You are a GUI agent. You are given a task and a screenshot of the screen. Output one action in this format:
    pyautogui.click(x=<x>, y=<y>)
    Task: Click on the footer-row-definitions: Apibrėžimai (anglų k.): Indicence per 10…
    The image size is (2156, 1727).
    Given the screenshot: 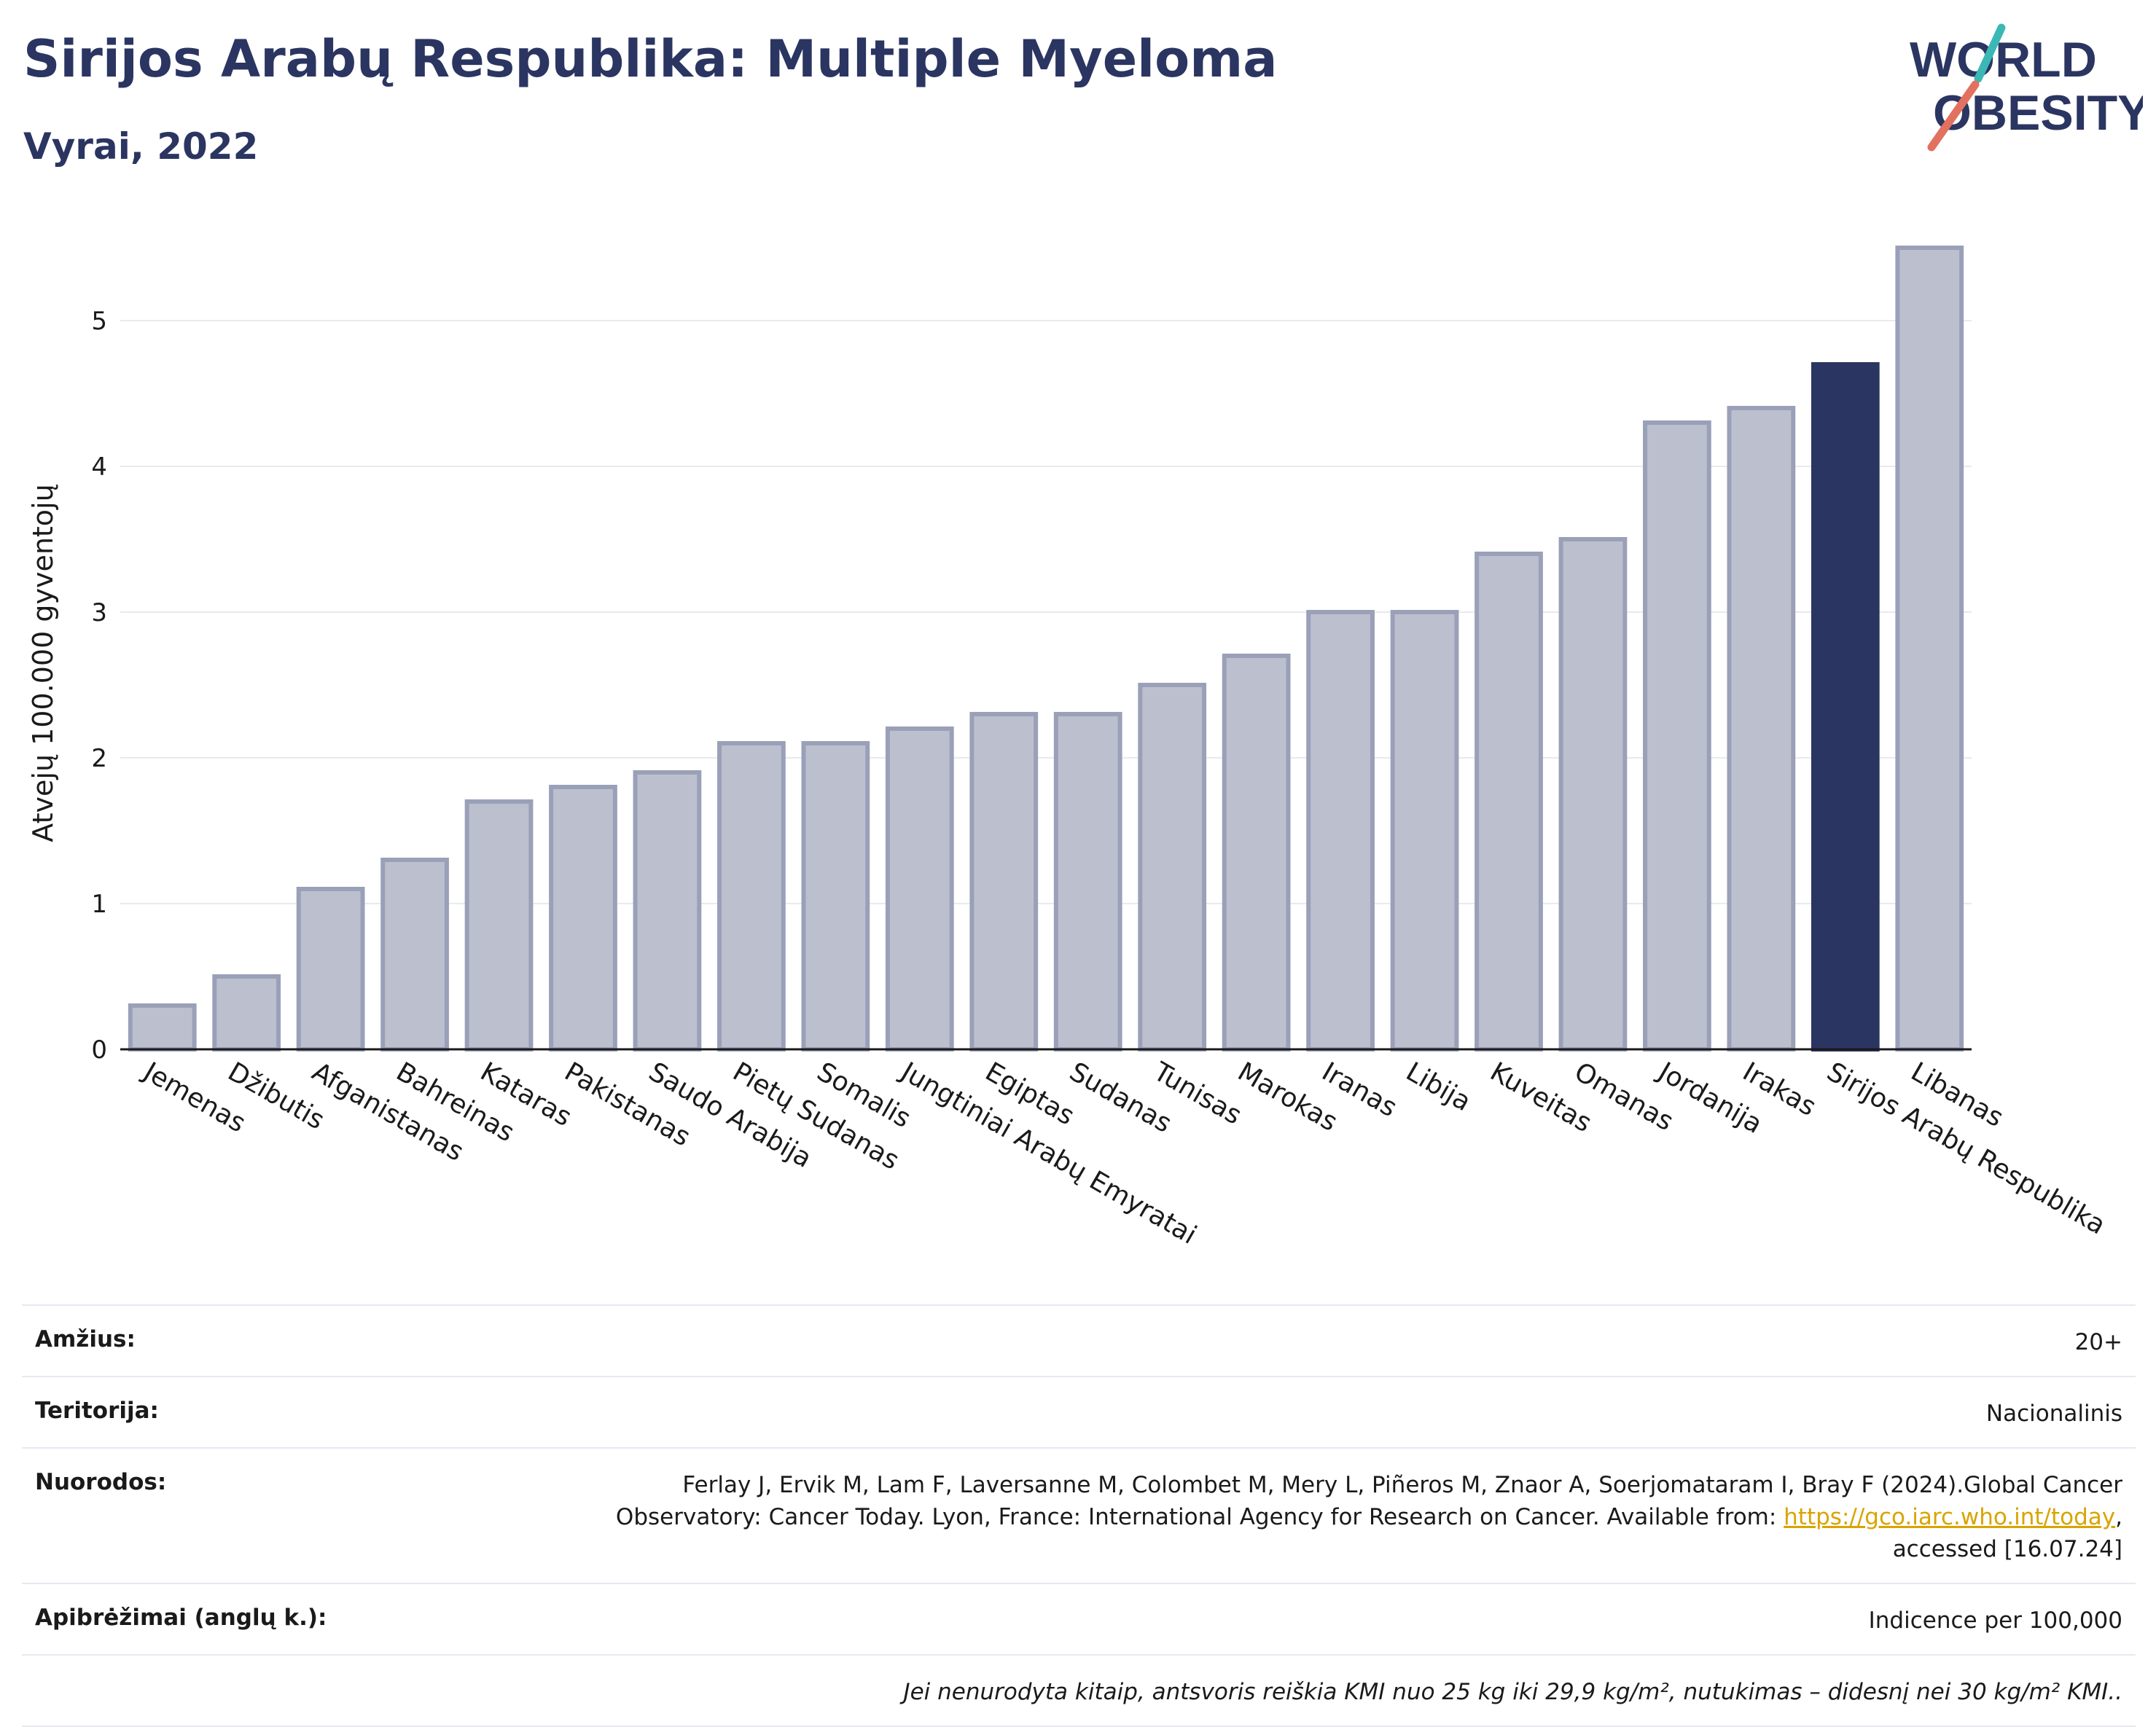 What is the action you would take?
    pyautogui.click(x=1079, y=1619)
    